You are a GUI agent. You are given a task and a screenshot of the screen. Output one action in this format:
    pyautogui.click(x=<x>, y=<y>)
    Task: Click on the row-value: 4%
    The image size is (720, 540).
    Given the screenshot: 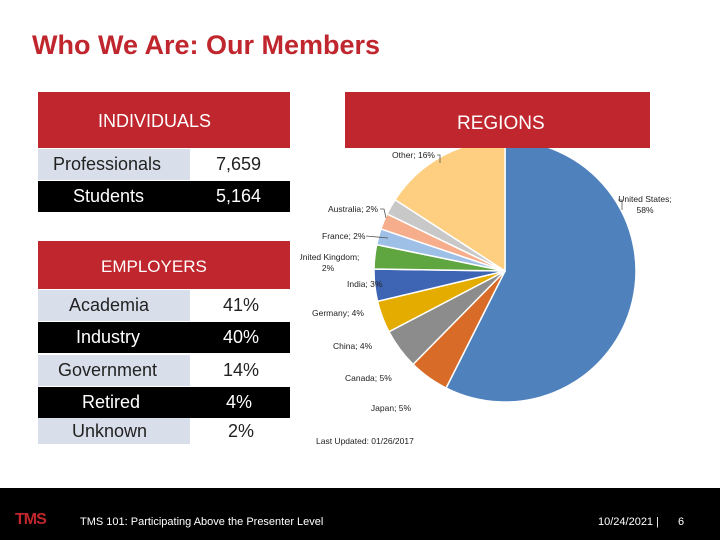 What is the action you would take?
    pyautogui.click(x=239, y=402)
    